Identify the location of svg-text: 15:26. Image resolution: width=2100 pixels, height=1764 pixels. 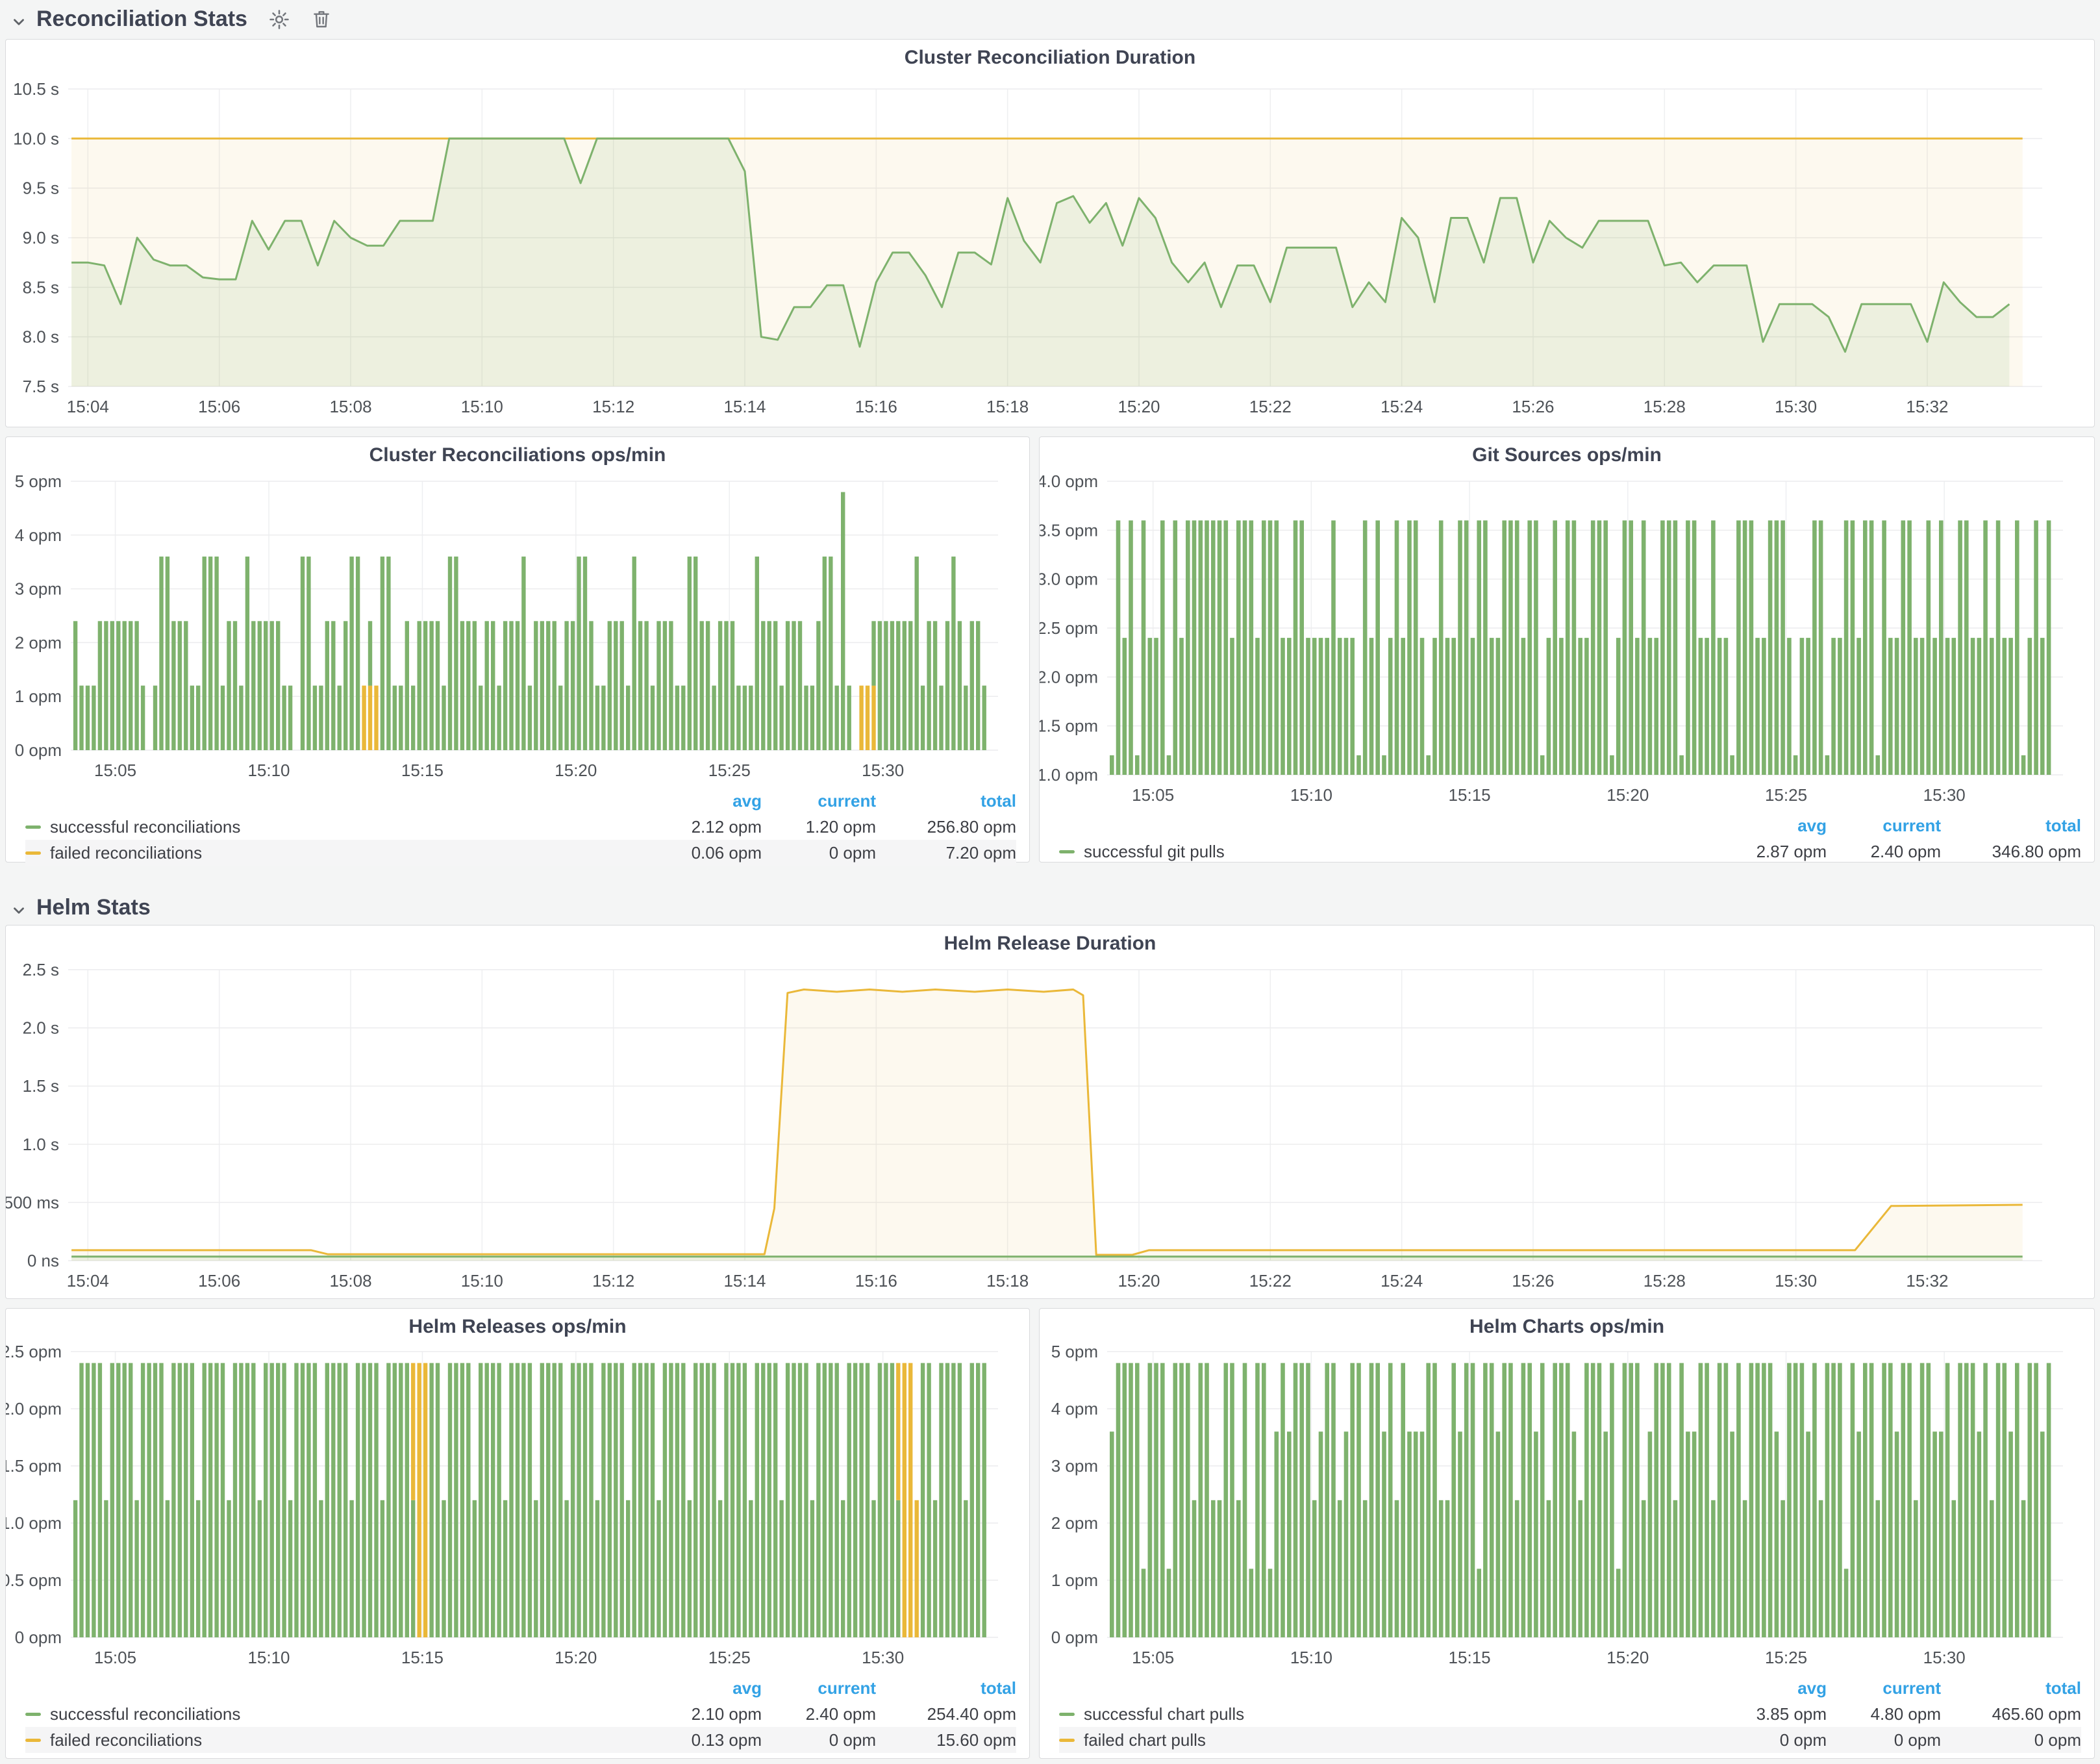
(1533, 407).